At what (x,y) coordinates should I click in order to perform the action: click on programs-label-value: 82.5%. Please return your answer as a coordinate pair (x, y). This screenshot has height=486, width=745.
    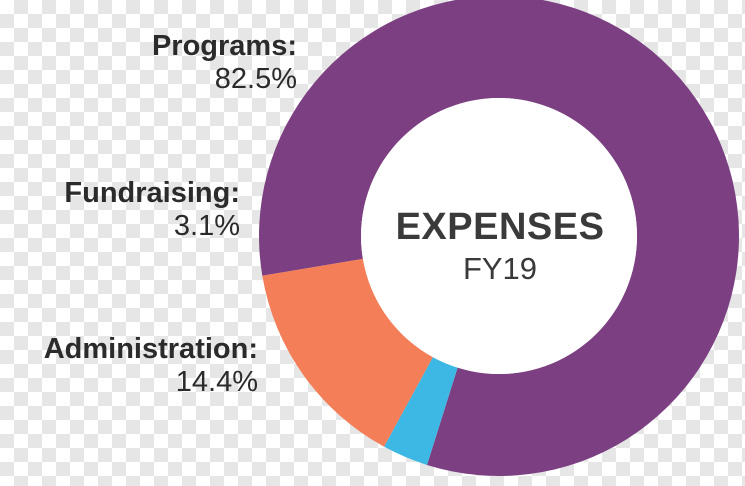
    Looking at the image, I should click on (255, 79).